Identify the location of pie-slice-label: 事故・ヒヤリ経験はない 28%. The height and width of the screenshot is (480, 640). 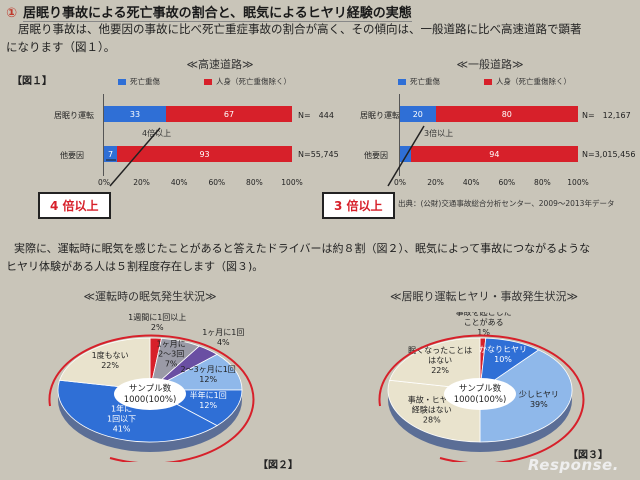
(432, 410).